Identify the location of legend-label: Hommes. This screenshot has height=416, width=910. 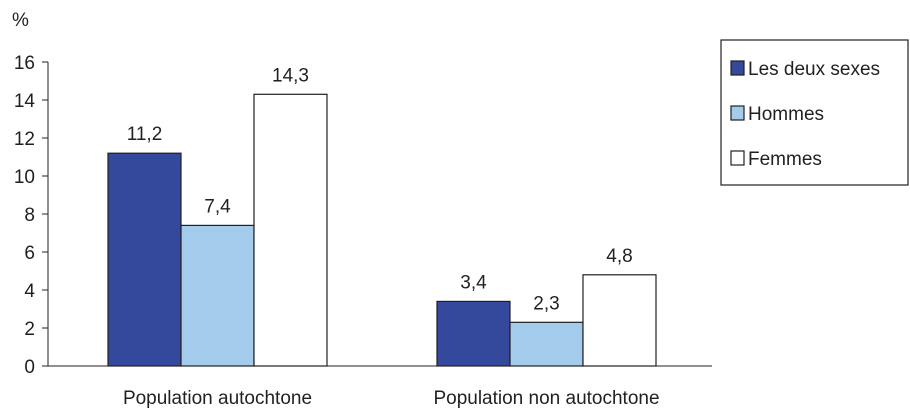
(786, 114).